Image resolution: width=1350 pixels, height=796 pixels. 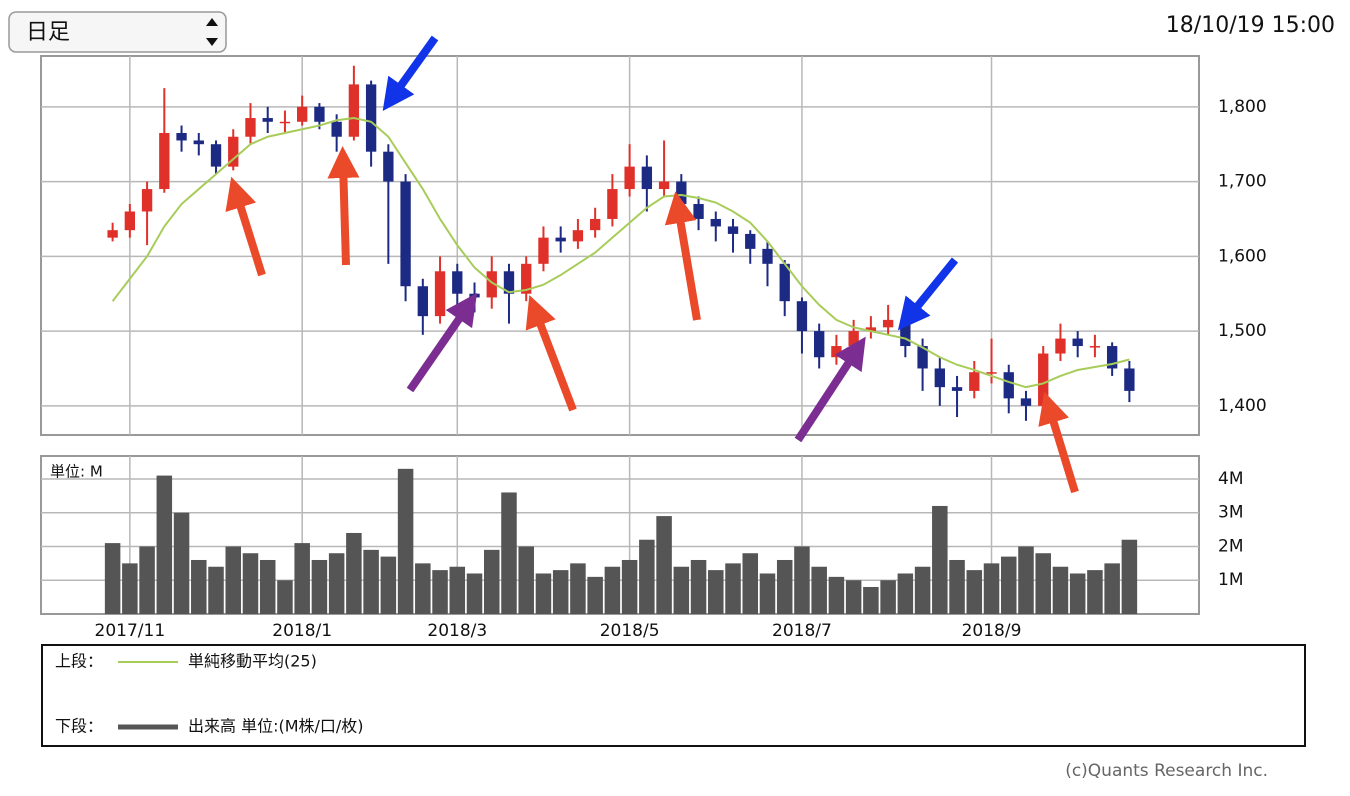 I want to click on y-tick-label: 1,700, so click(x=1242, y=182).